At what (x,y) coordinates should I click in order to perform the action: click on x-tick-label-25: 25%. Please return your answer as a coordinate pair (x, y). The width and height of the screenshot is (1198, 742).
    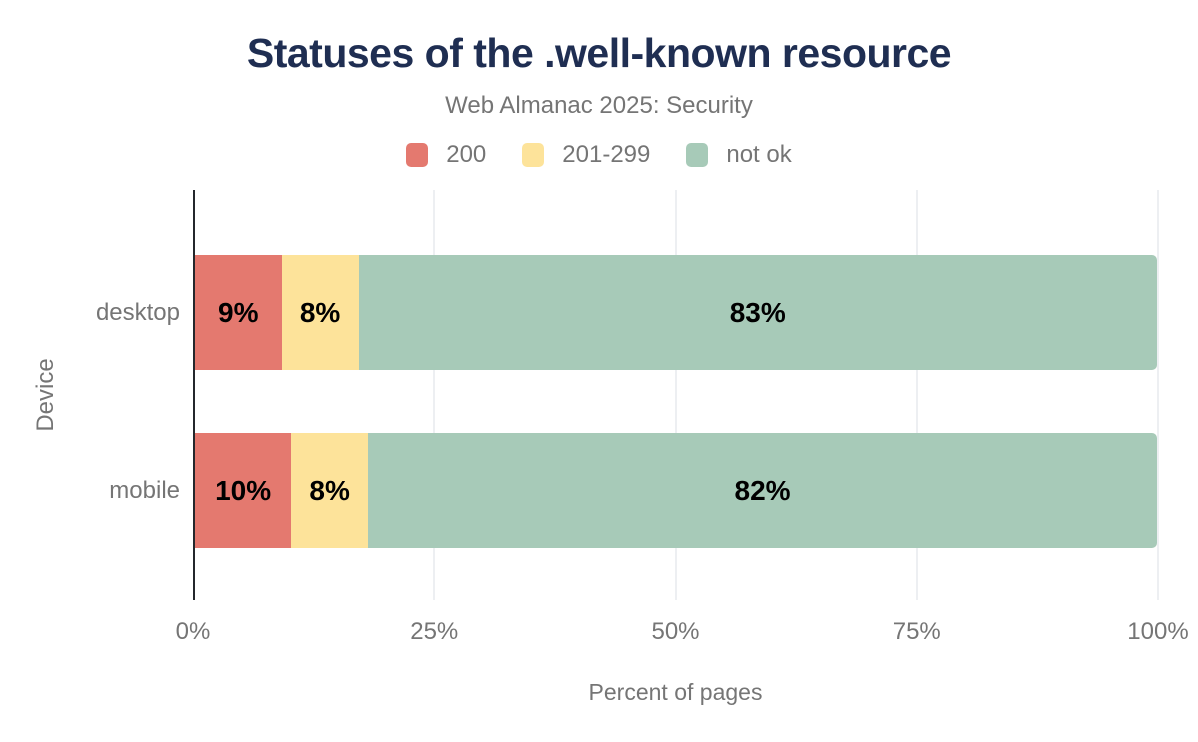
    Looking at the image, I should click on (434, 631).